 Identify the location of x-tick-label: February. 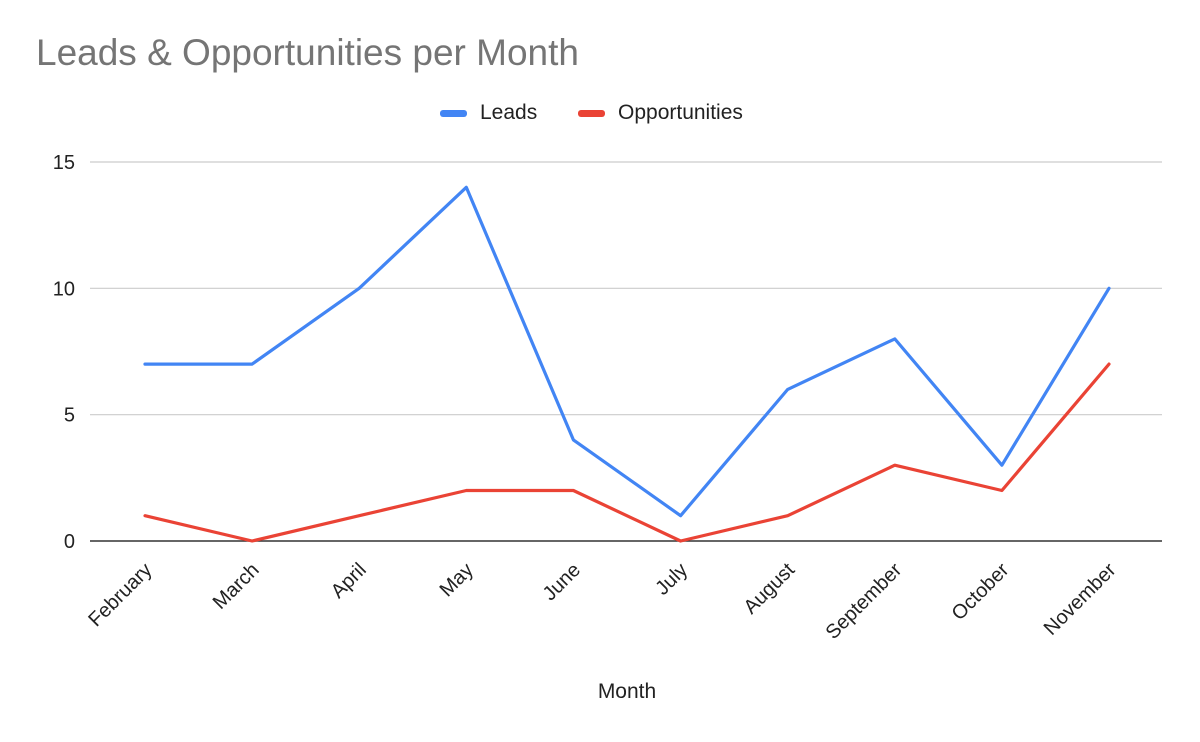
(120, 595).